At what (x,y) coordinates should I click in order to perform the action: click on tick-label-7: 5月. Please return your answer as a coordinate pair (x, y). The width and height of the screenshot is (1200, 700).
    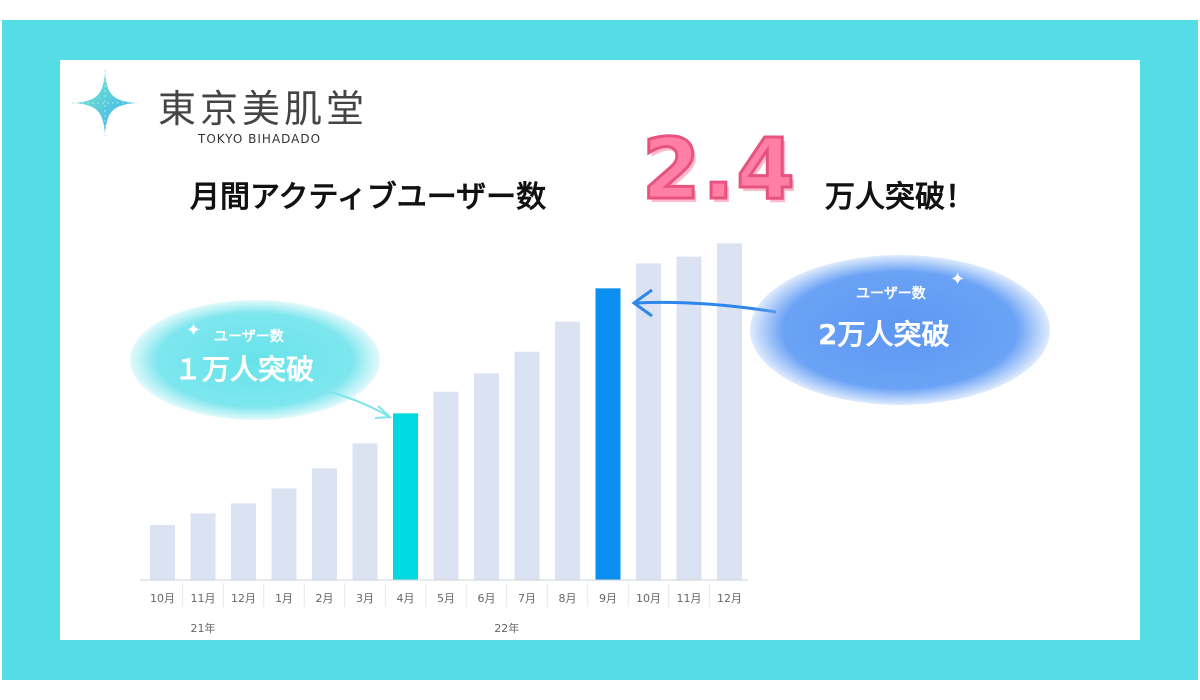
    Looking at the image, I should click on (446, 598).